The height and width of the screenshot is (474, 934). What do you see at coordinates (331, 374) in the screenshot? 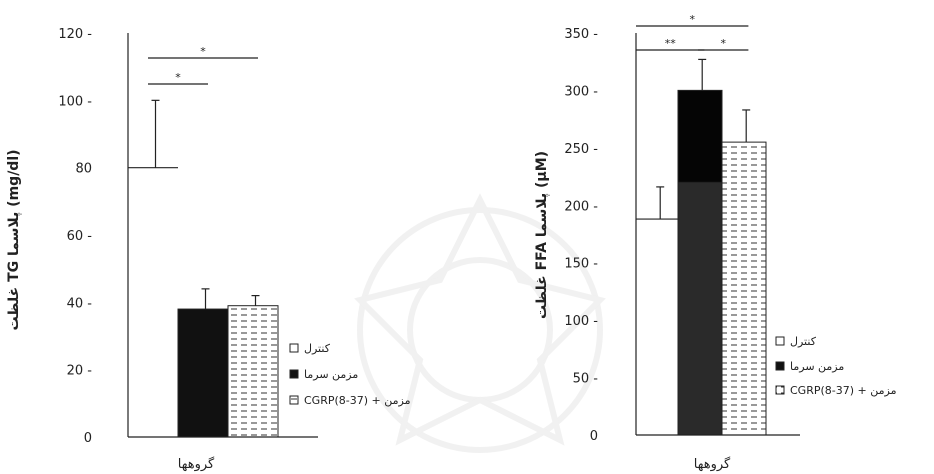
I see `left-legend-label-1: مزمن سرما` at bounding box center [331, 374].